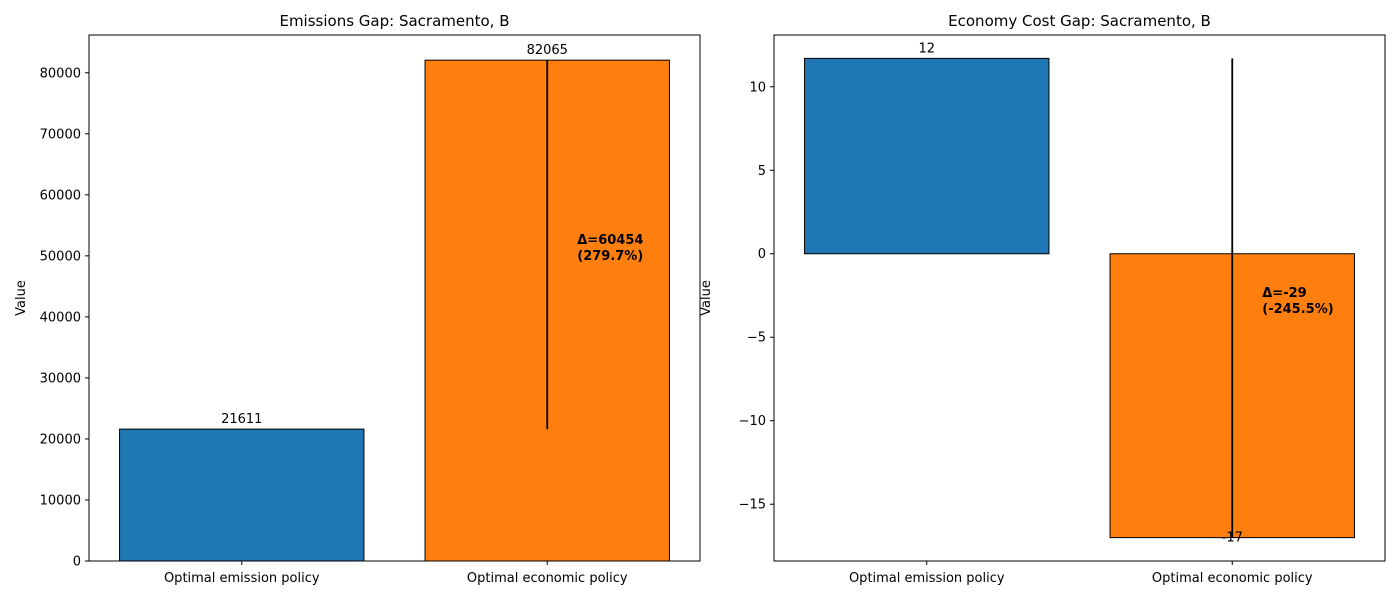  I want to click on y-tick-label: 10000, so click(60, 500).